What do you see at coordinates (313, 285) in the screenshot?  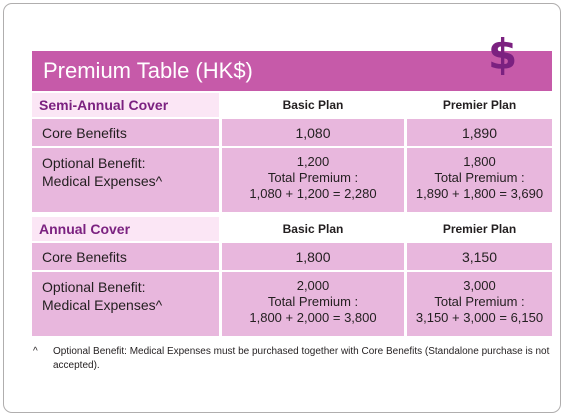 I see `optional-value: 2,000` at bounding box center [313, 285].